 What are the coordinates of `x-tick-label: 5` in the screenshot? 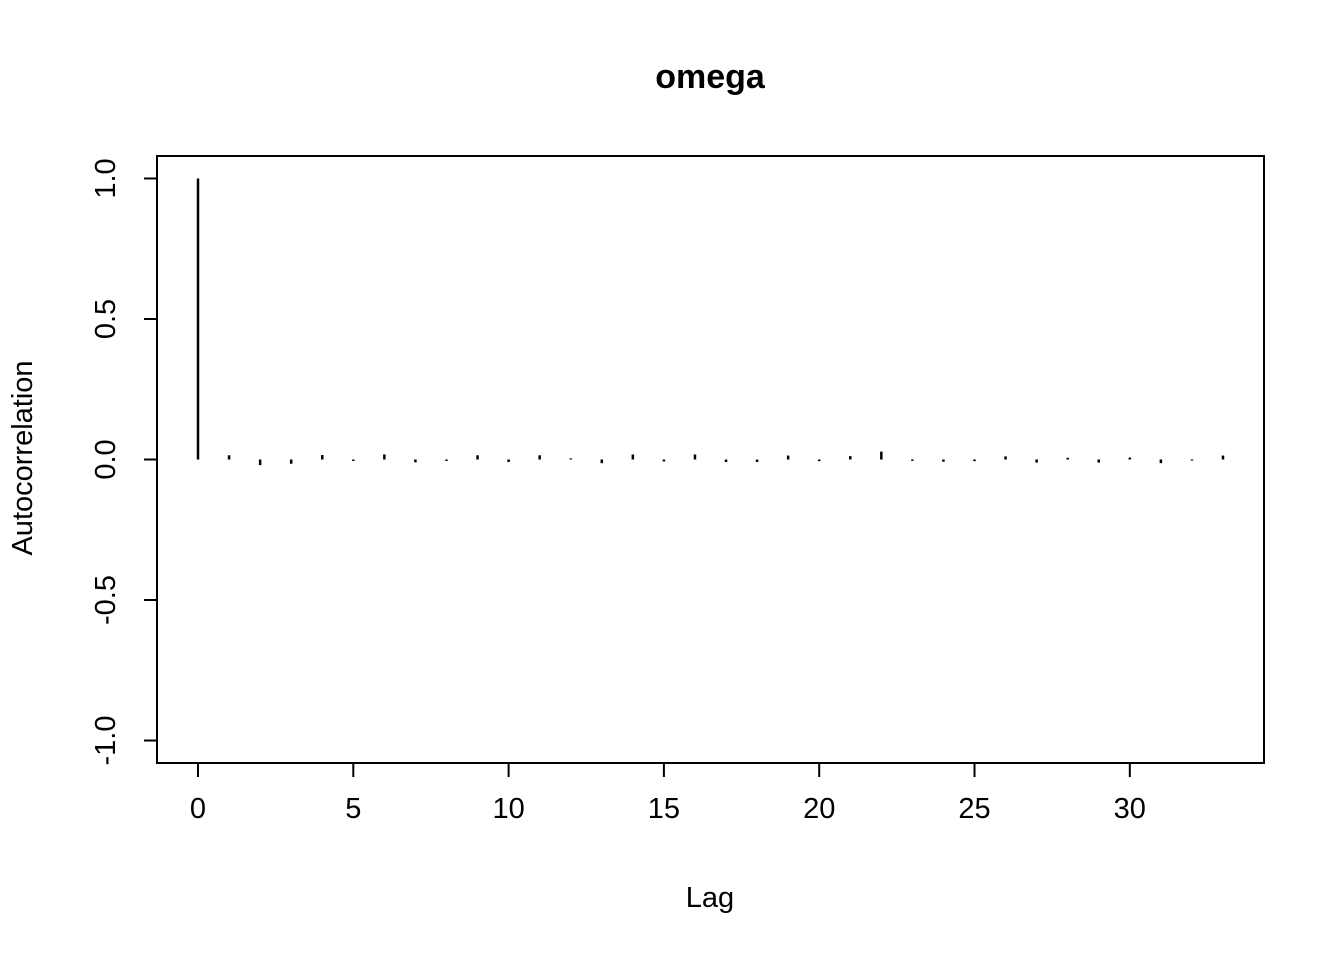 It's located at (353, 809).